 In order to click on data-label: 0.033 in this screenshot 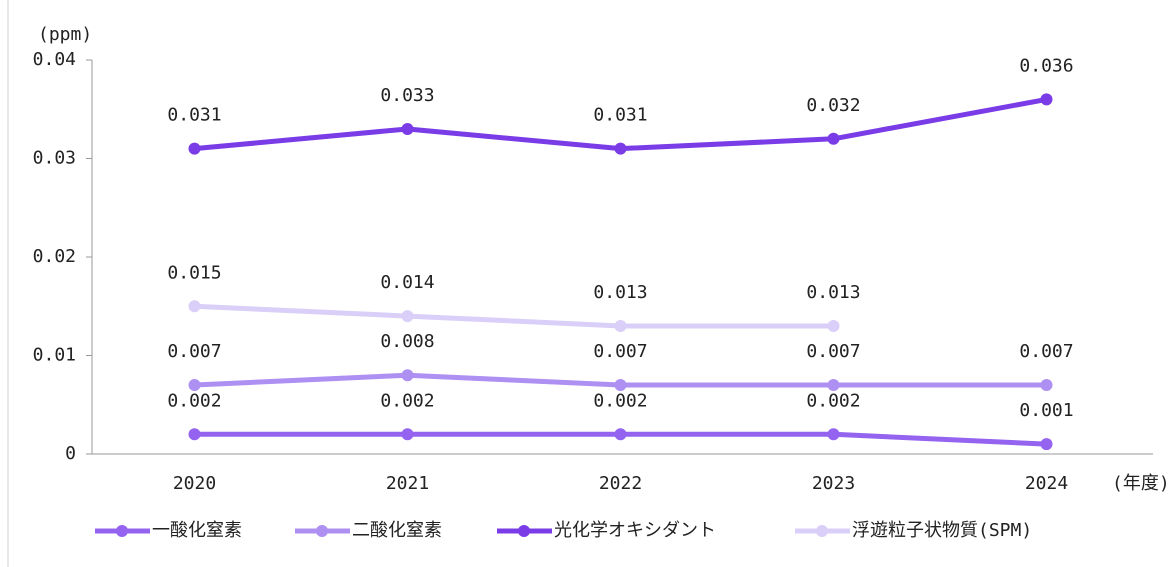, I will do `click(407, 95)`.